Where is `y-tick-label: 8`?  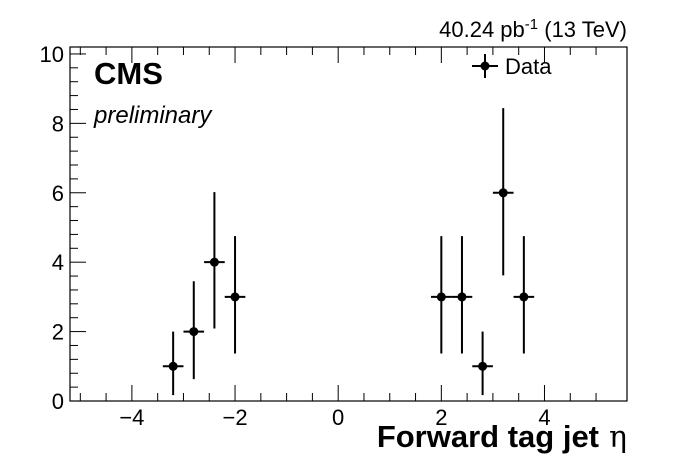
y-tick-label: 8 is located at coordinates (58, 123).